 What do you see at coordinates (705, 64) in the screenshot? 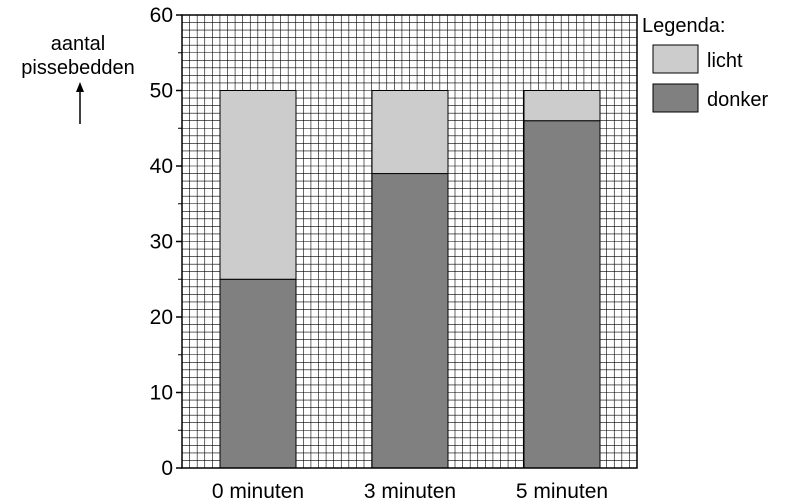
I see `legend: Legenda: licht donker` at bounding box center [705, 64].